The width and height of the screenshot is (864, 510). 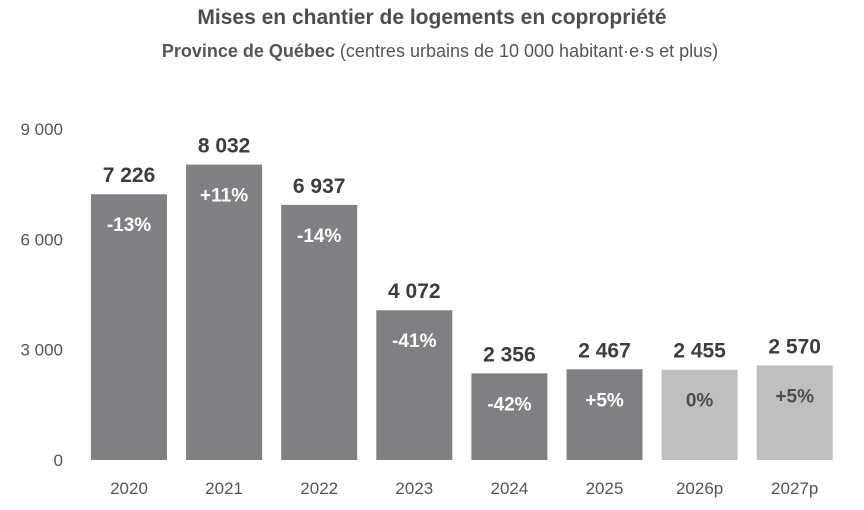 What do you see at coordinates (509, 354) in the screenshot?
I see `value-label: 2 356` at bounding box center [509, 354].